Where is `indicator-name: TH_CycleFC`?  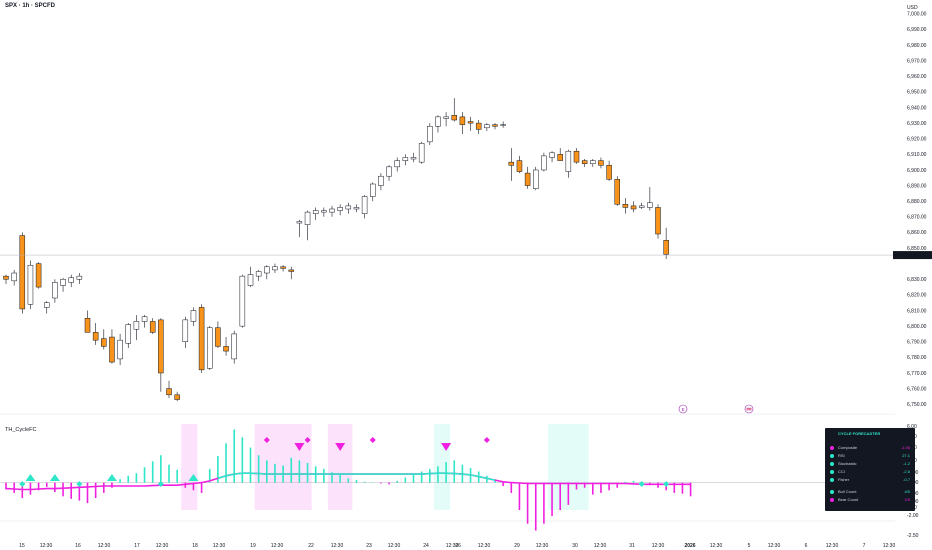 indicator-name: TH_CycleFC is located at coordinates (21, 430).